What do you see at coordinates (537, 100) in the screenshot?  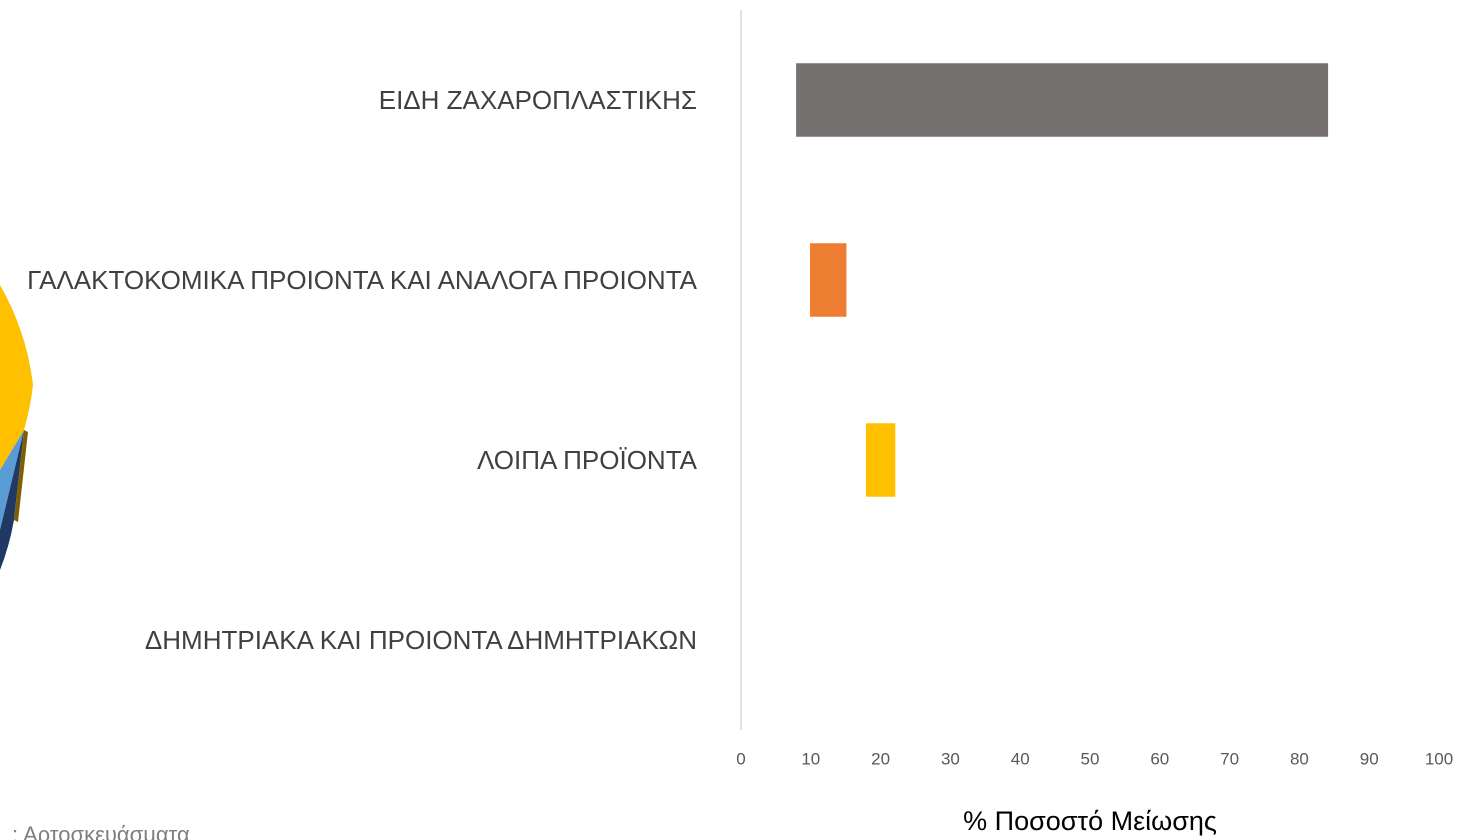 I see `y-tick-label: ΕΙΔΗ ΖΑΧΑΡΟΠΛΑΣΤΙΚΗΣ` at bounding box center [537, 100].